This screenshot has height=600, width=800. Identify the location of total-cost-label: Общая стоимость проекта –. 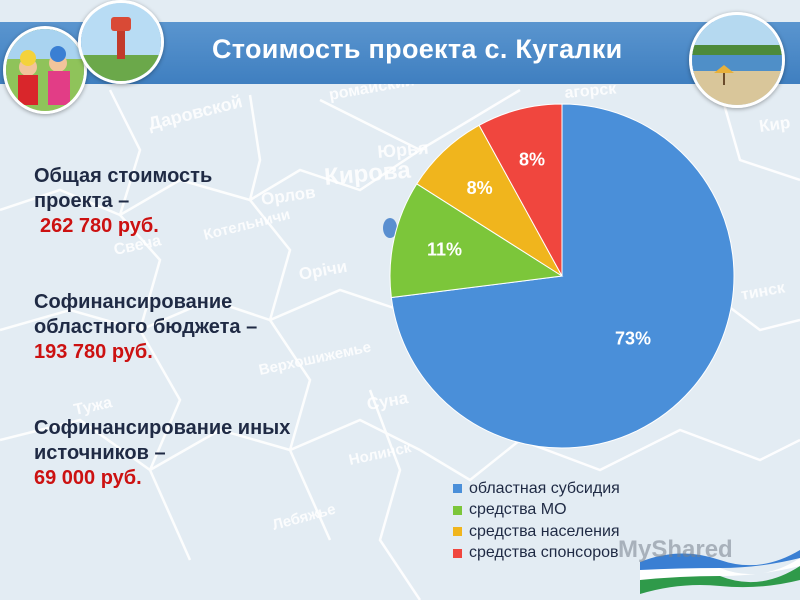
(123, 188).